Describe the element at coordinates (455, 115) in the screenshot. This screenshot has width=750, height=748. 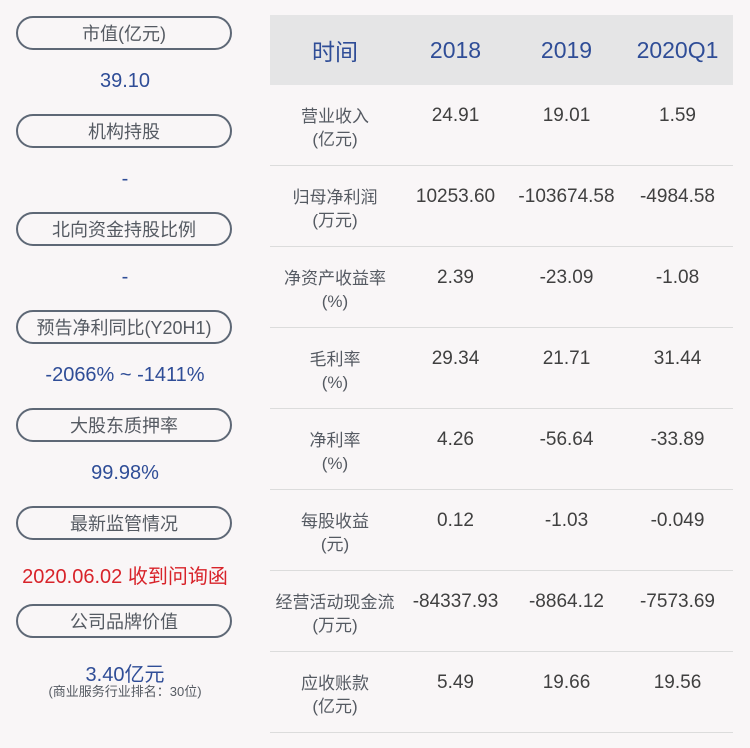
I see `cell-2018: 24.91` at that location.